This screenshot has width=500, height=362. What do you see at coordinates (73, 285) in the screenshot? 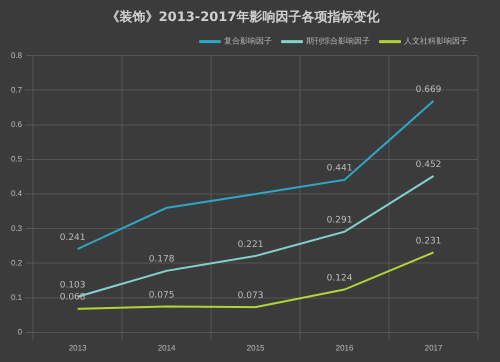
I see `data-label: 0.103` at bounding box center [73, 285].